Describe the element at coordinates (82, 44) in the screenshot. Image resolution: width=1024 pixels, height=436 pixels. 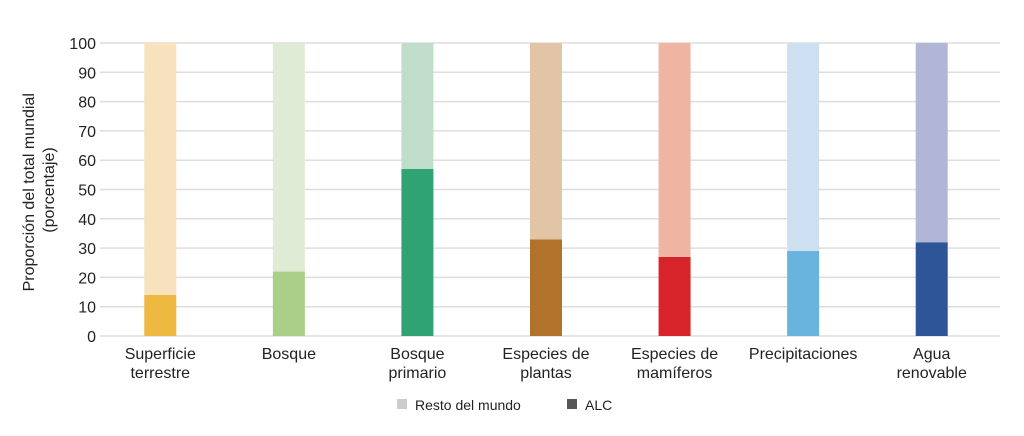
I see `y-tick-label: 100` at that location.